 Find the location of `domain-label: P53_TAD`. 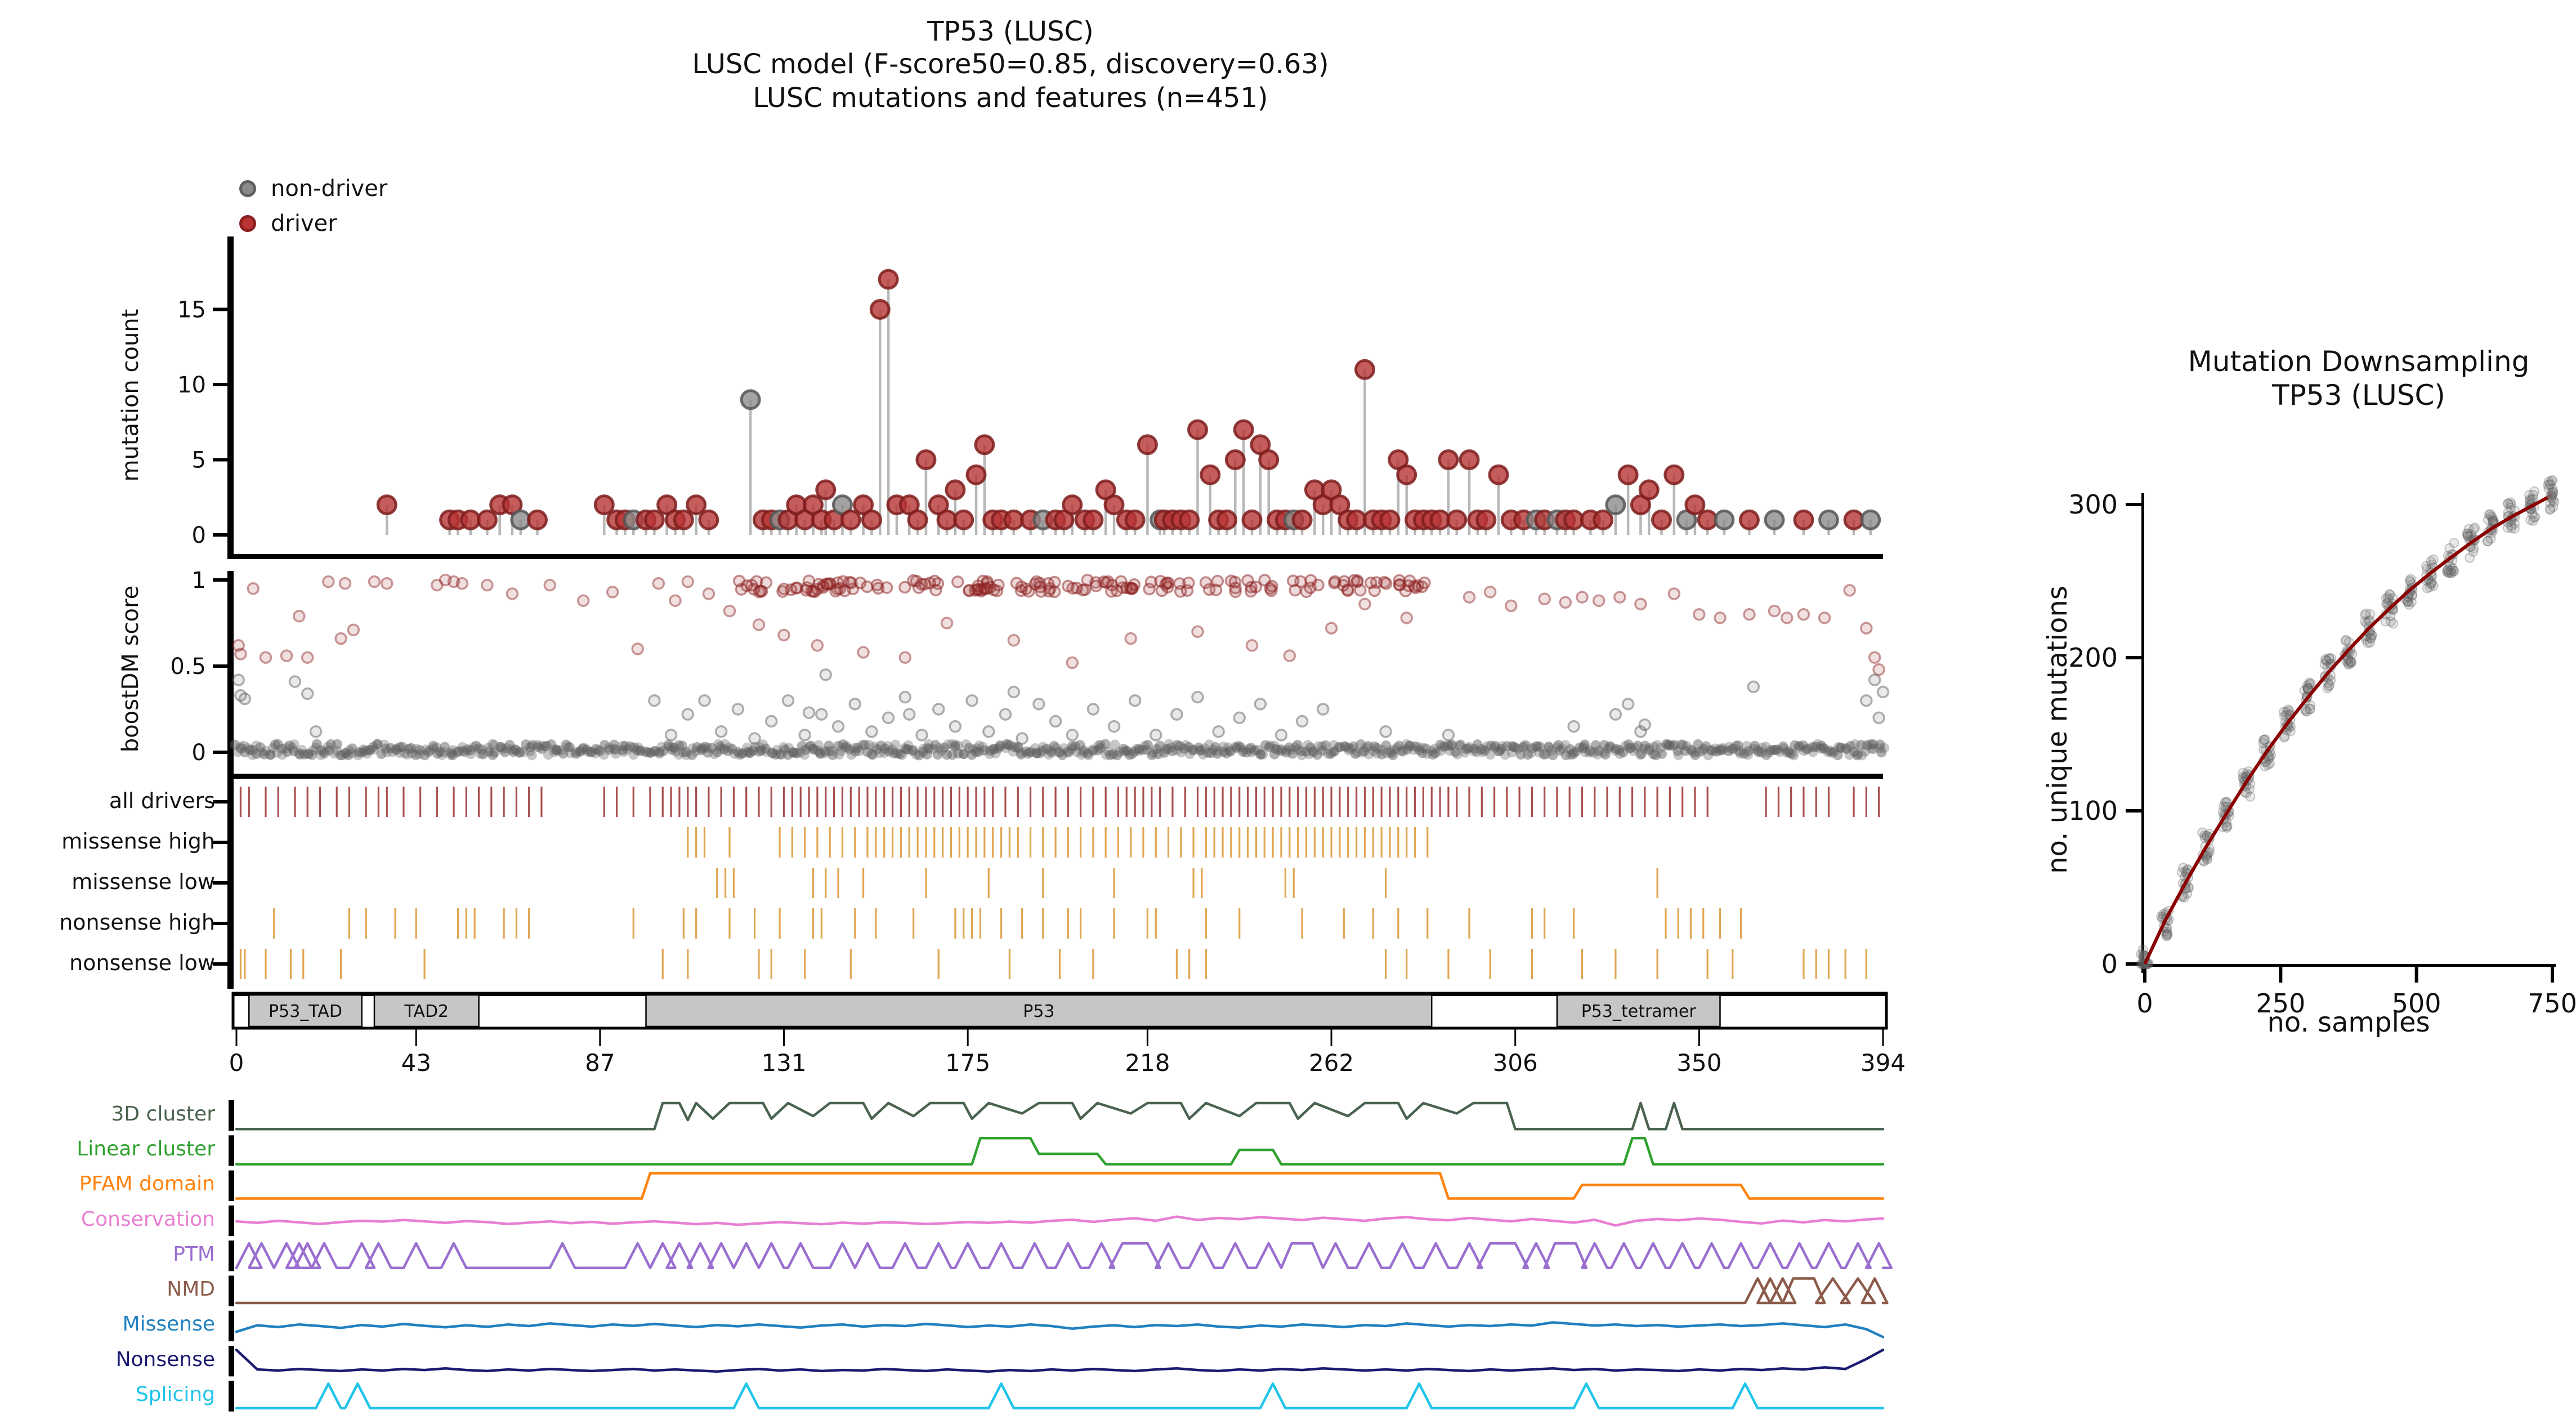

domain-label: P53_TAD is located at coordinates (305, 1011).